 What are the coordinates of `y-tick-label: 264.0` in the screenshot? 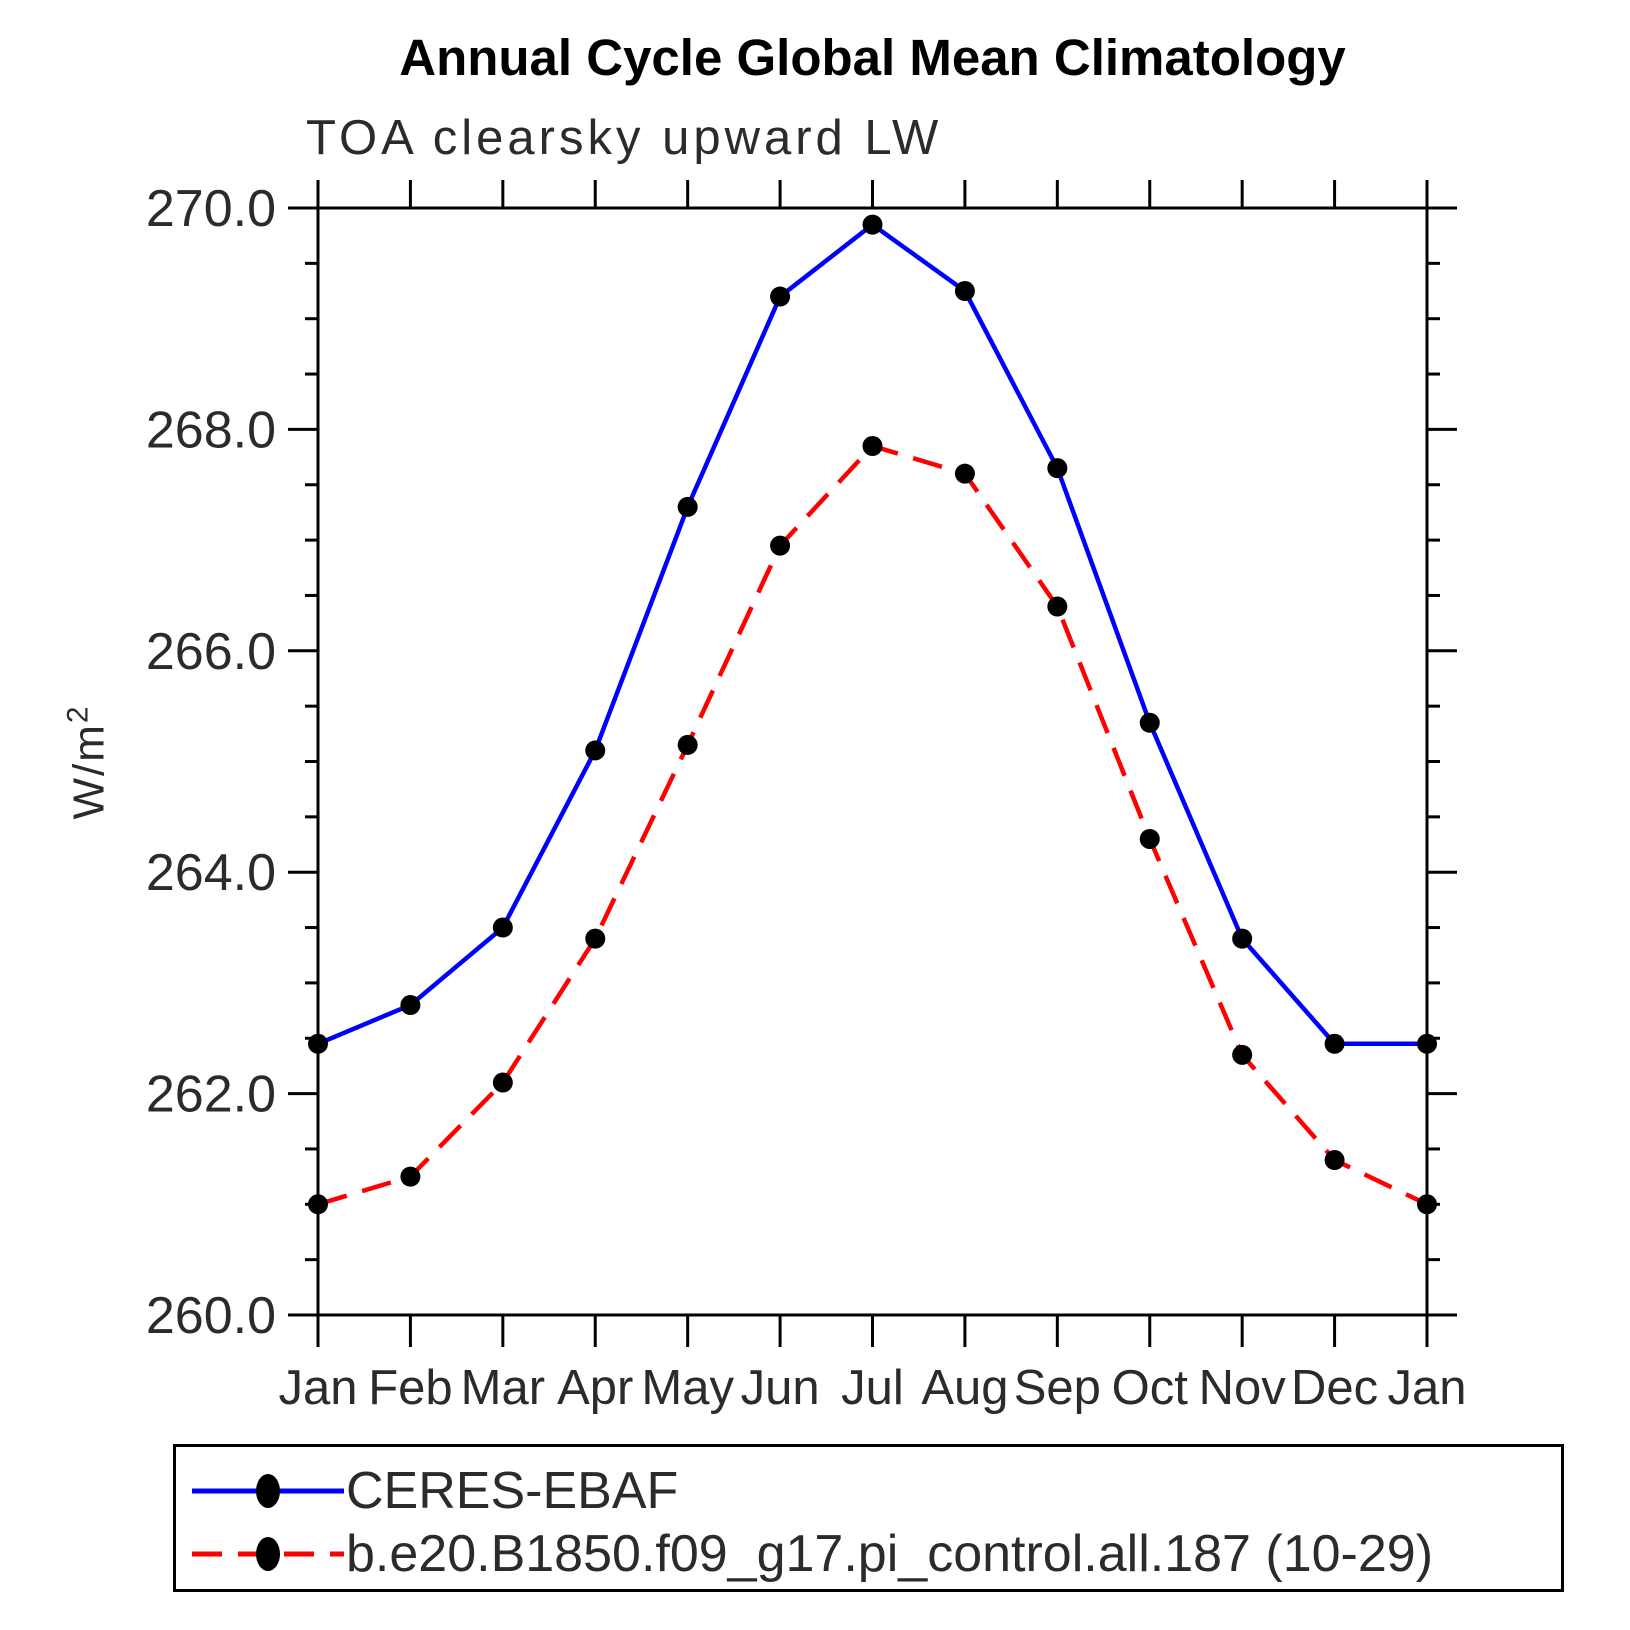 It's located at (211, 873).